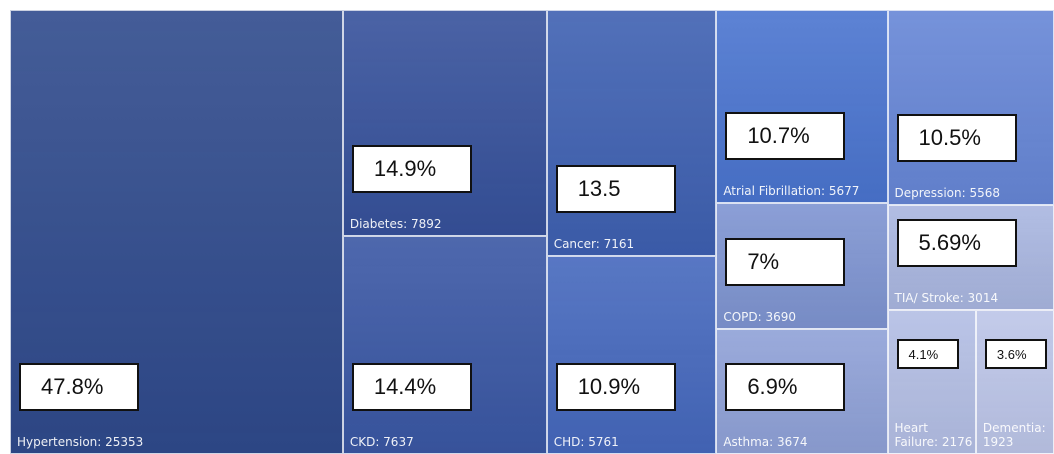  I want to click on callout-box: 3.6%, so click(1015, 354).